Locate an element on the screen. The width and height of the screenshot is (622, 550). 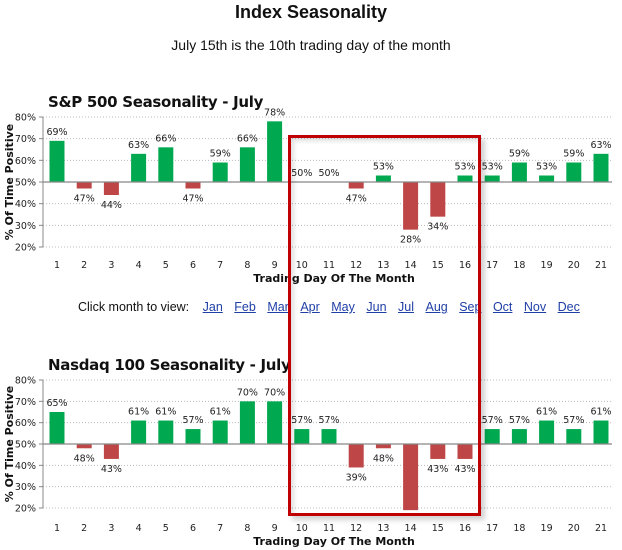
x-tick-label: 15 is located at coordinates (438, 528).